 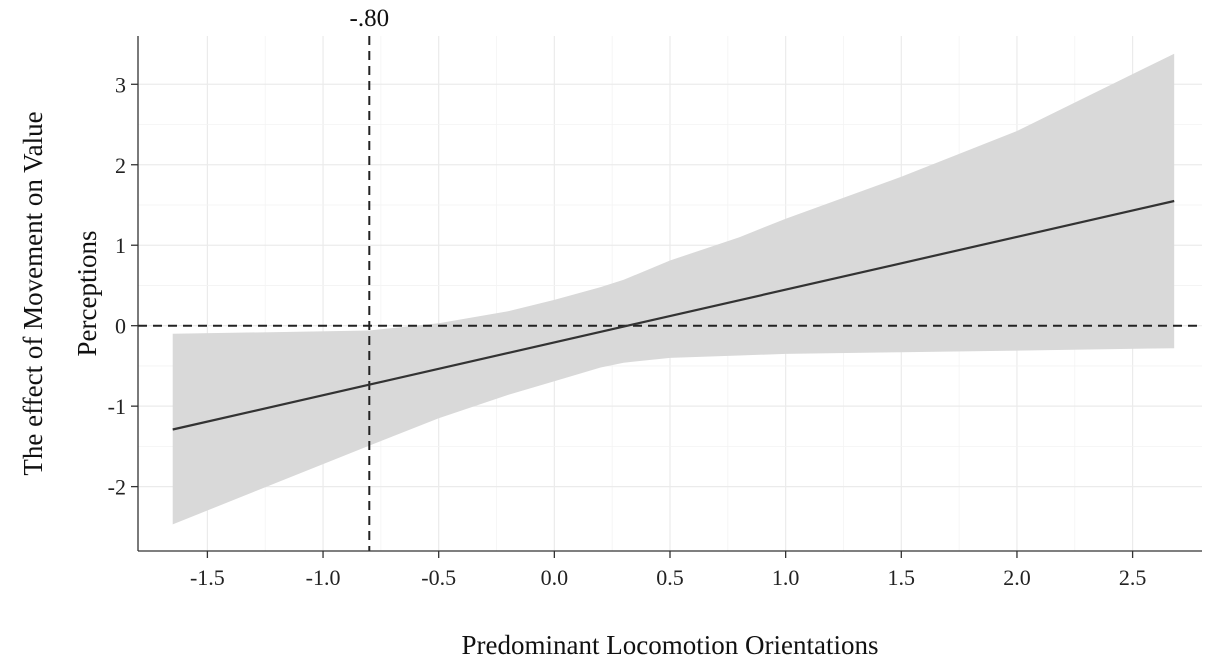 What do you see at coordinates (120, 84) in the screenshot?
I see `y-tick-label: 3` at bounding box center [120, 84].